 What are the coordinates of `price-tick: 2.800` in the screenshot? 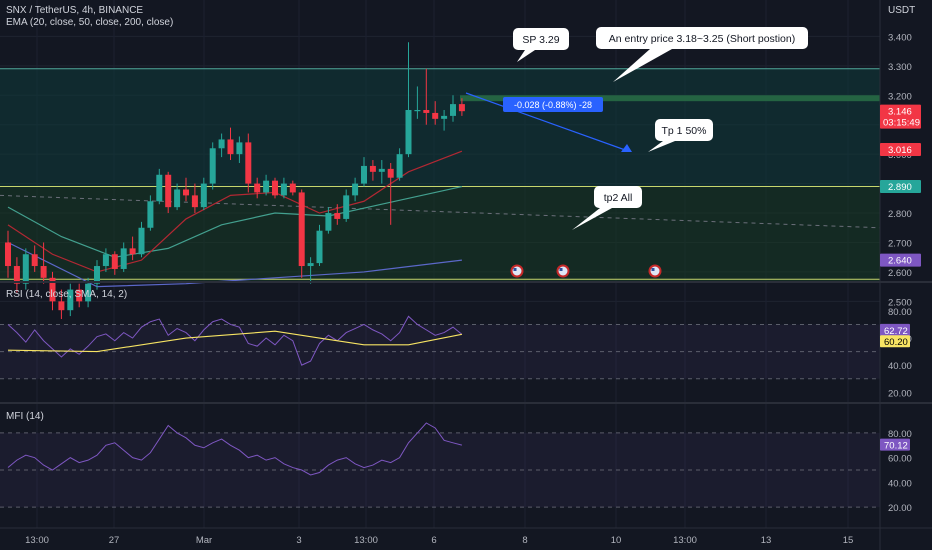 It's located at (900, 214).